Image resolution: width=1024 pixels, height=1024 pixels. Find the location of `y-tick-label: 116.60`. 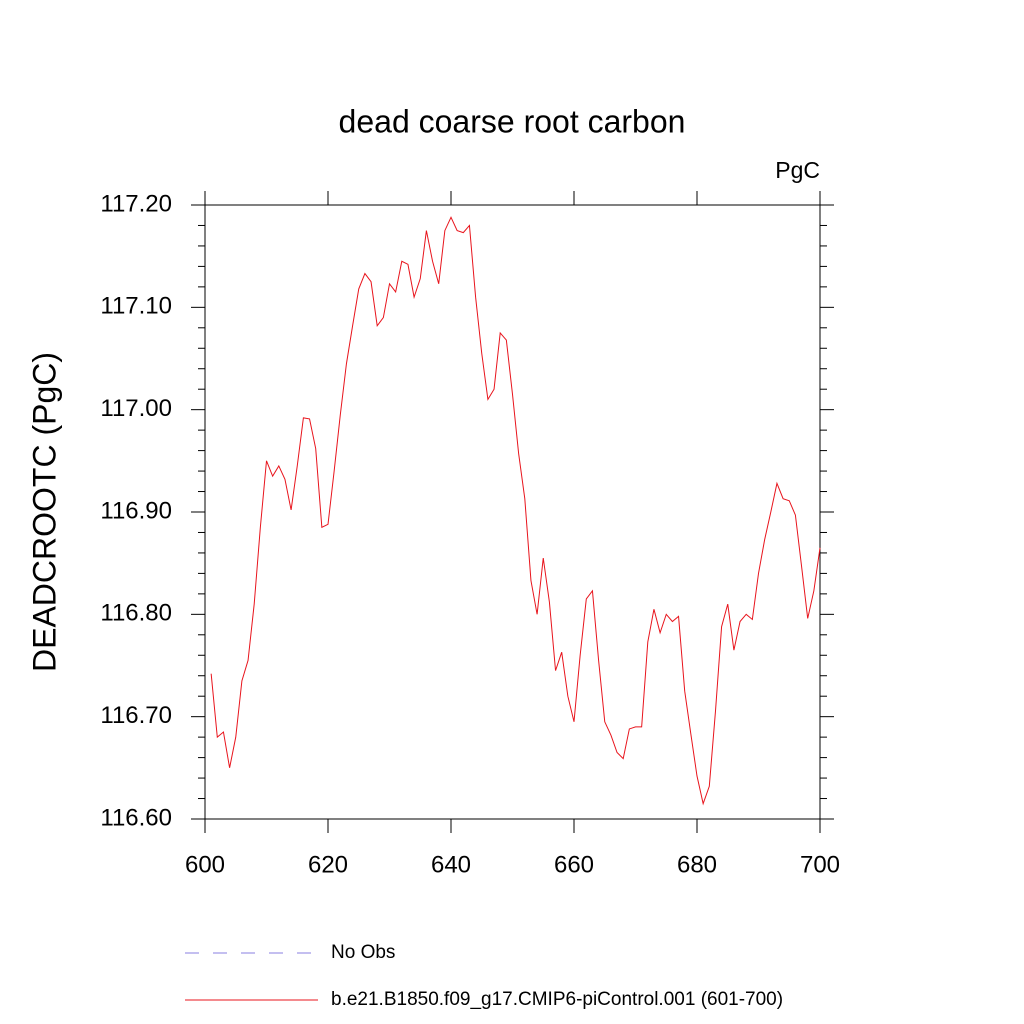

y-tick-label: 116.60 is located at coordinates (136, 817).